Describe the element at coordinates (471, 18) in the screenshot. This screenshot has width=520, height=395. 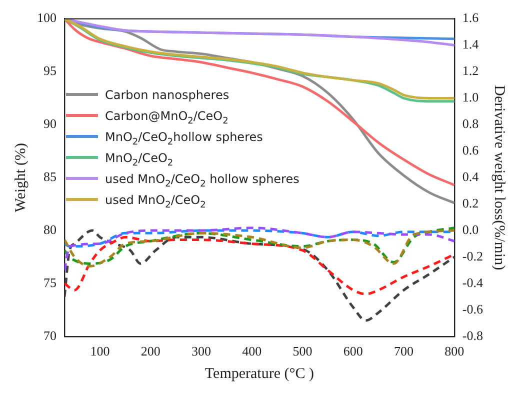
I see `y2-tick-label: 1.6` at that location.